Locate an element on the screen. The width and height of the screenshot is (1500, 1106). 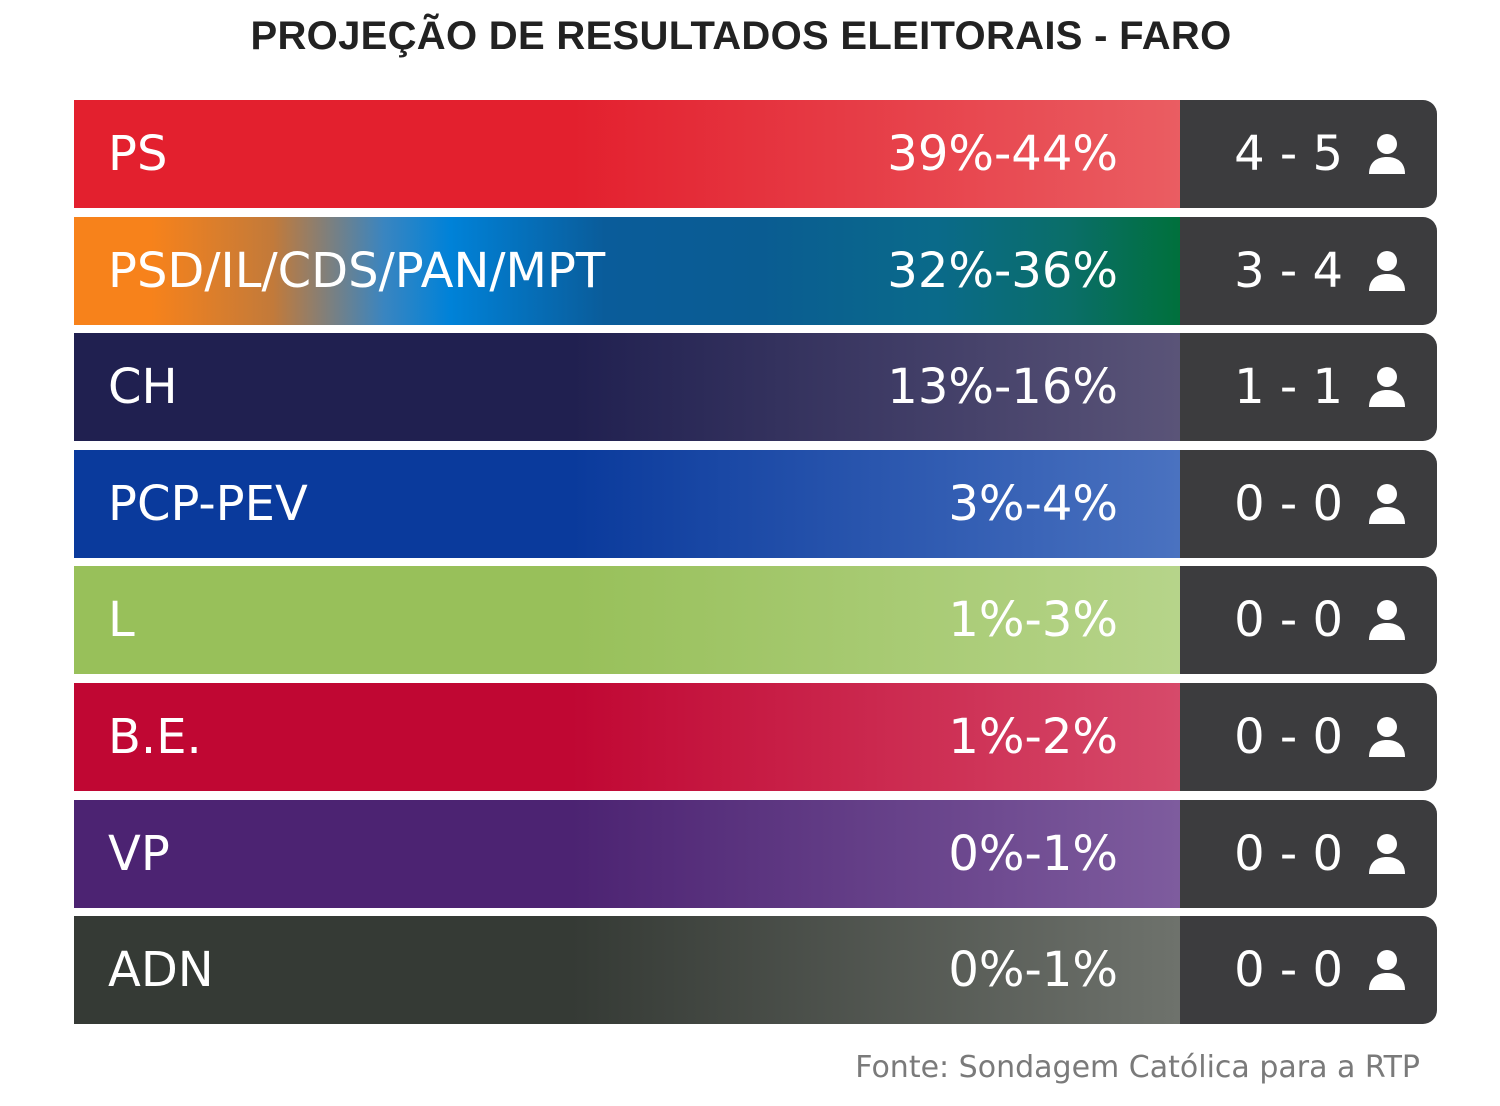
party-bar: PCP-PEV 3%-4% is located at coordinates (627, 503).